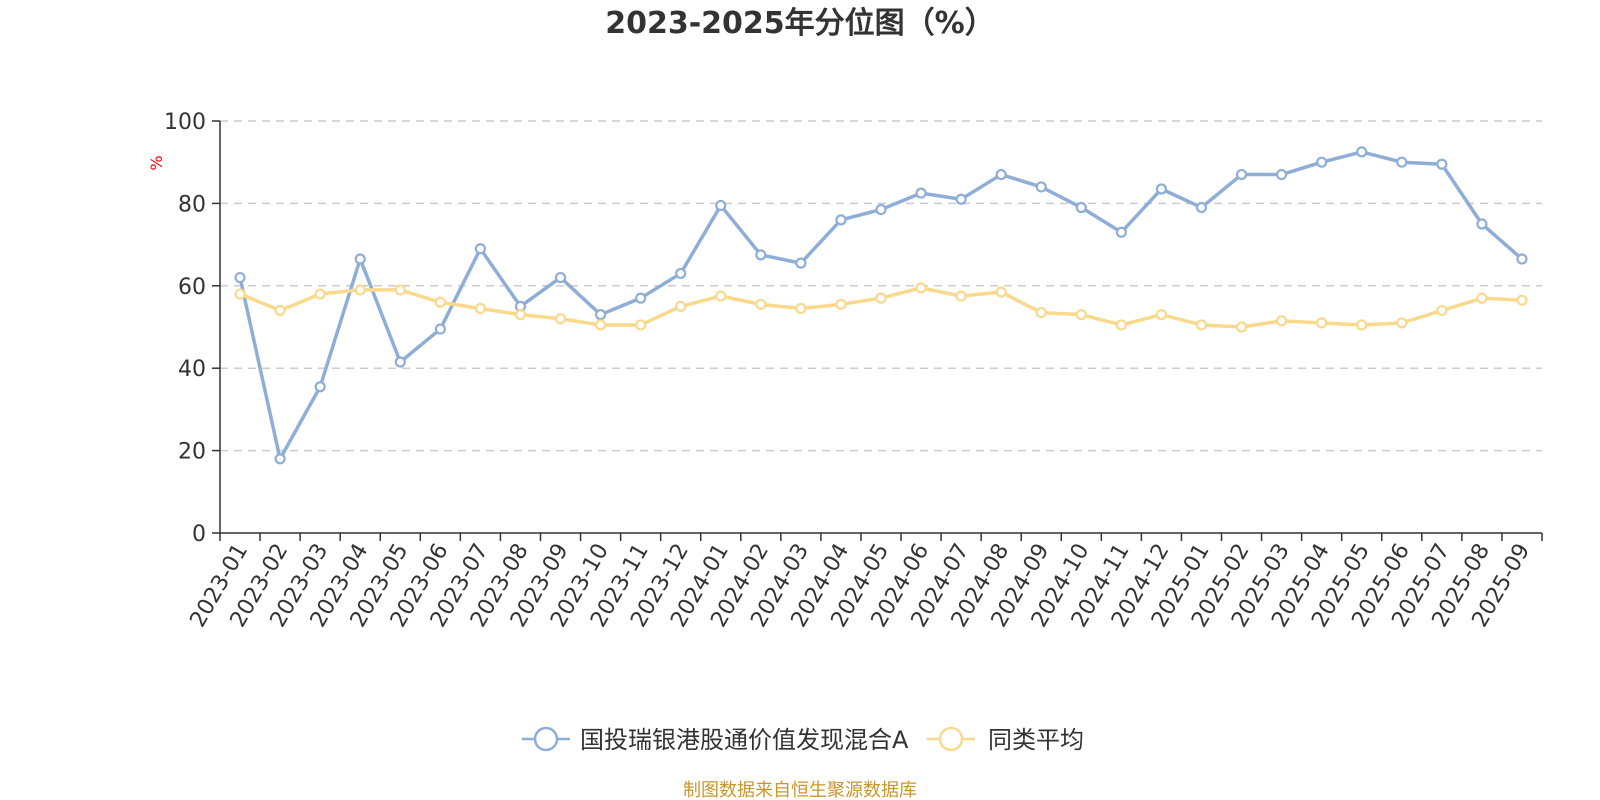  Describe the element at coordinates (800, 790) in the screenshot. I see `source-note: 制图数据来自恒生聚源数据库` at that location.